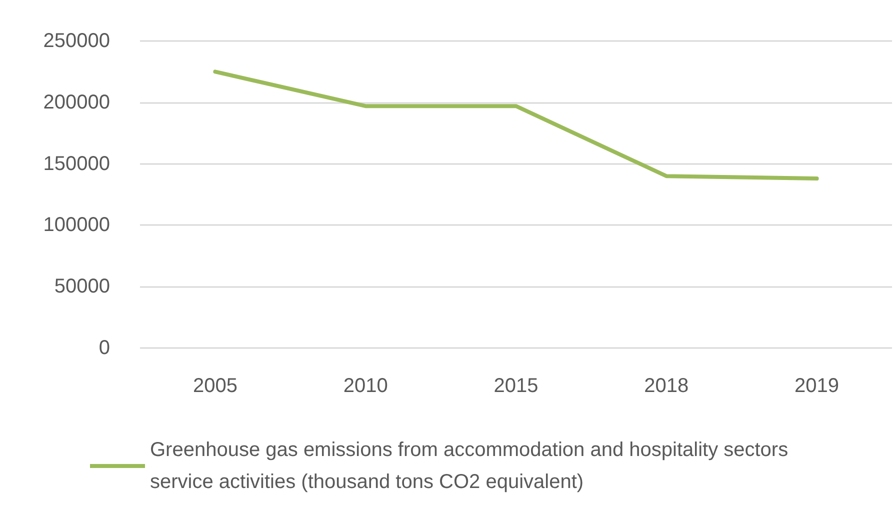  I want to click on x-tick-label: 2018, so click(666, 386).